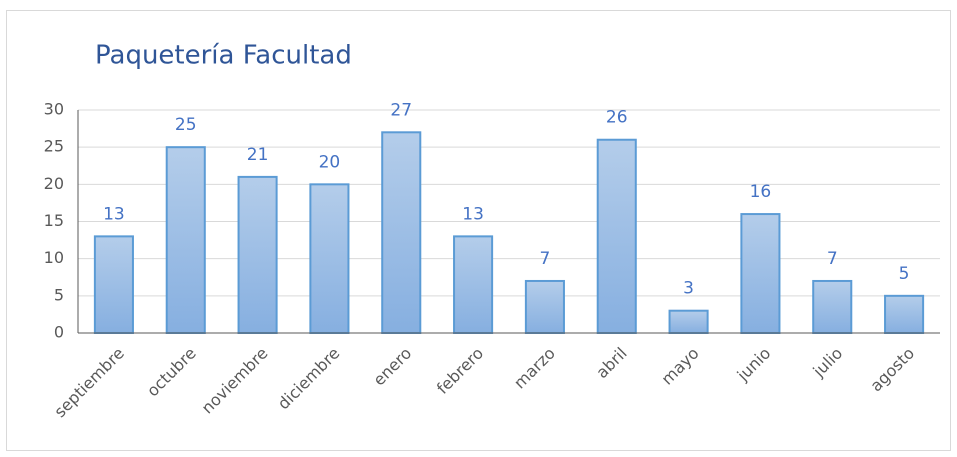 The height and width of the screenshot is (457, 957). I want to click on chart-title: Paquetería Facultad, so click(223, 56).